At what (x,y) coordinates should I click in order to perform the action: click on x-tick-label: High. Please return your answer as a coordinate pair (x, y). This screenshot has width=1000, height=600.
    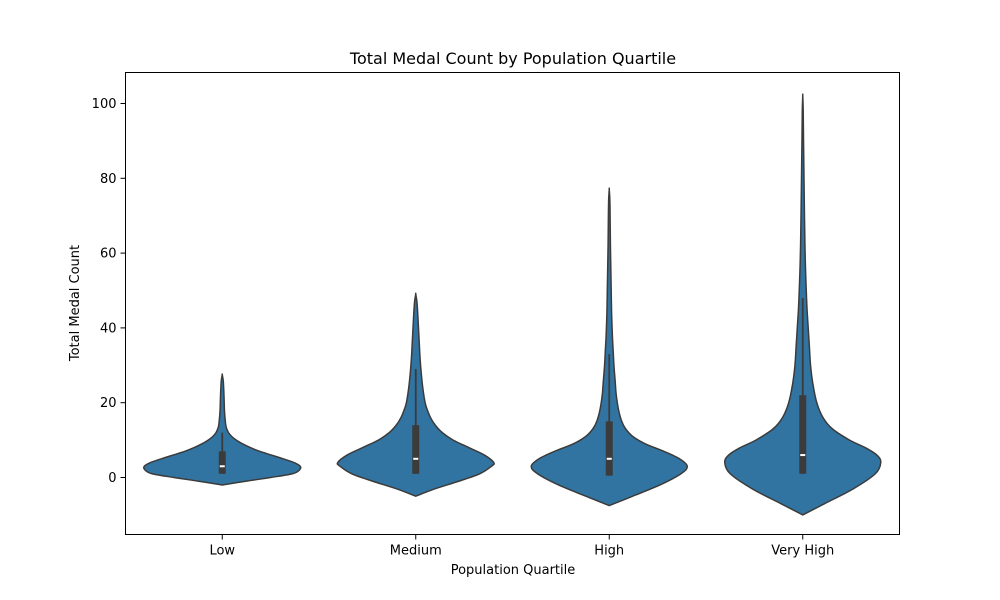
    Looking at the image, I should click on (609, 551).